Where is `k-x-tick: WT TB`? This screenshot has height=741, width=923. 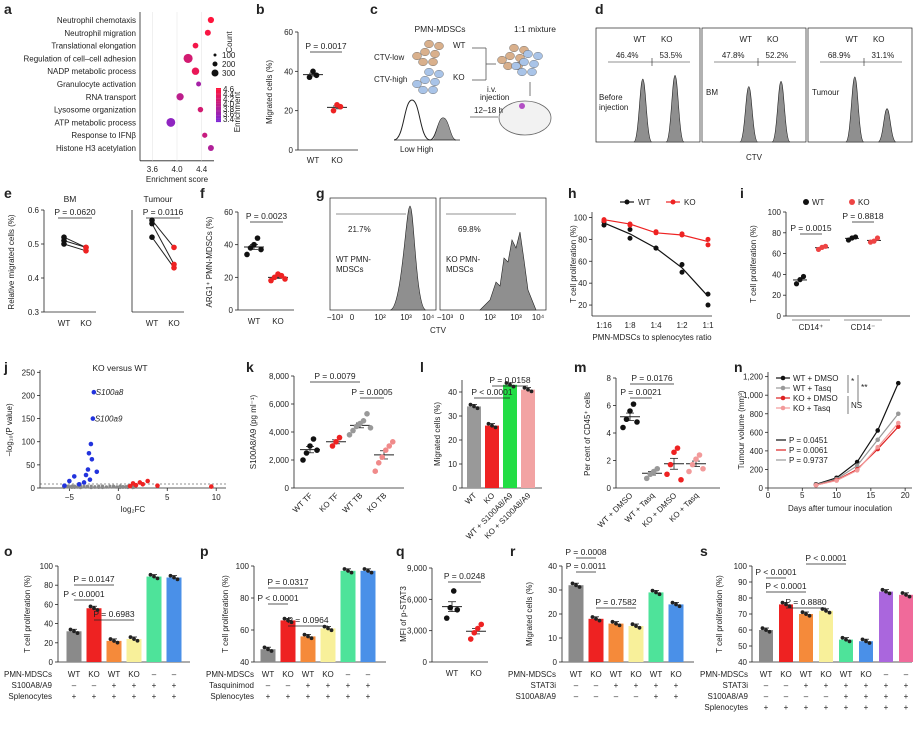 k-x-tick: WT TB is located at coordinates (353, 503).